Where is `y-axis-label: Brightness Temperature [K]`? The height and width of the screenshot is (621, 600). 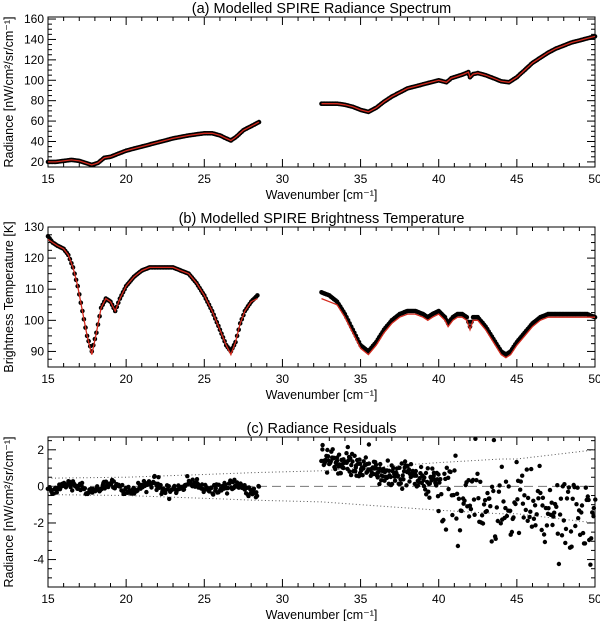 y-axis-label: Brightness Temperature [K] is located at coordinates (9, 296).